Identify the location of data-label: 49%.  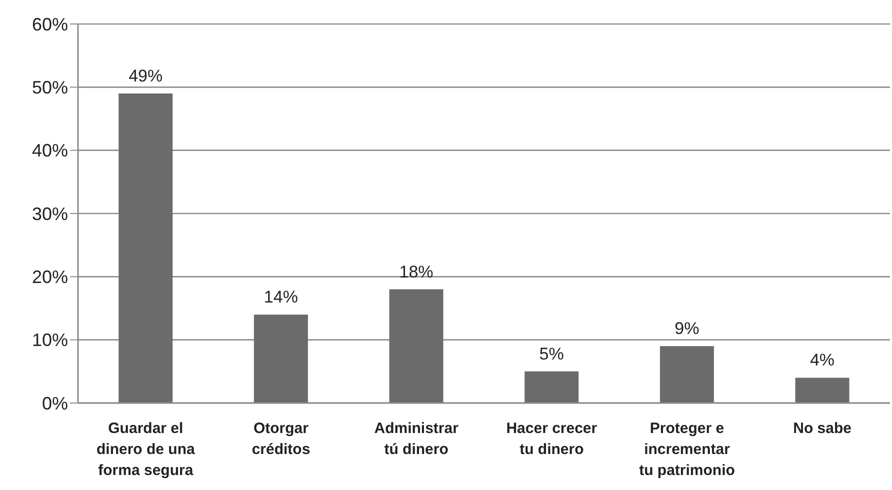
(145, 76).